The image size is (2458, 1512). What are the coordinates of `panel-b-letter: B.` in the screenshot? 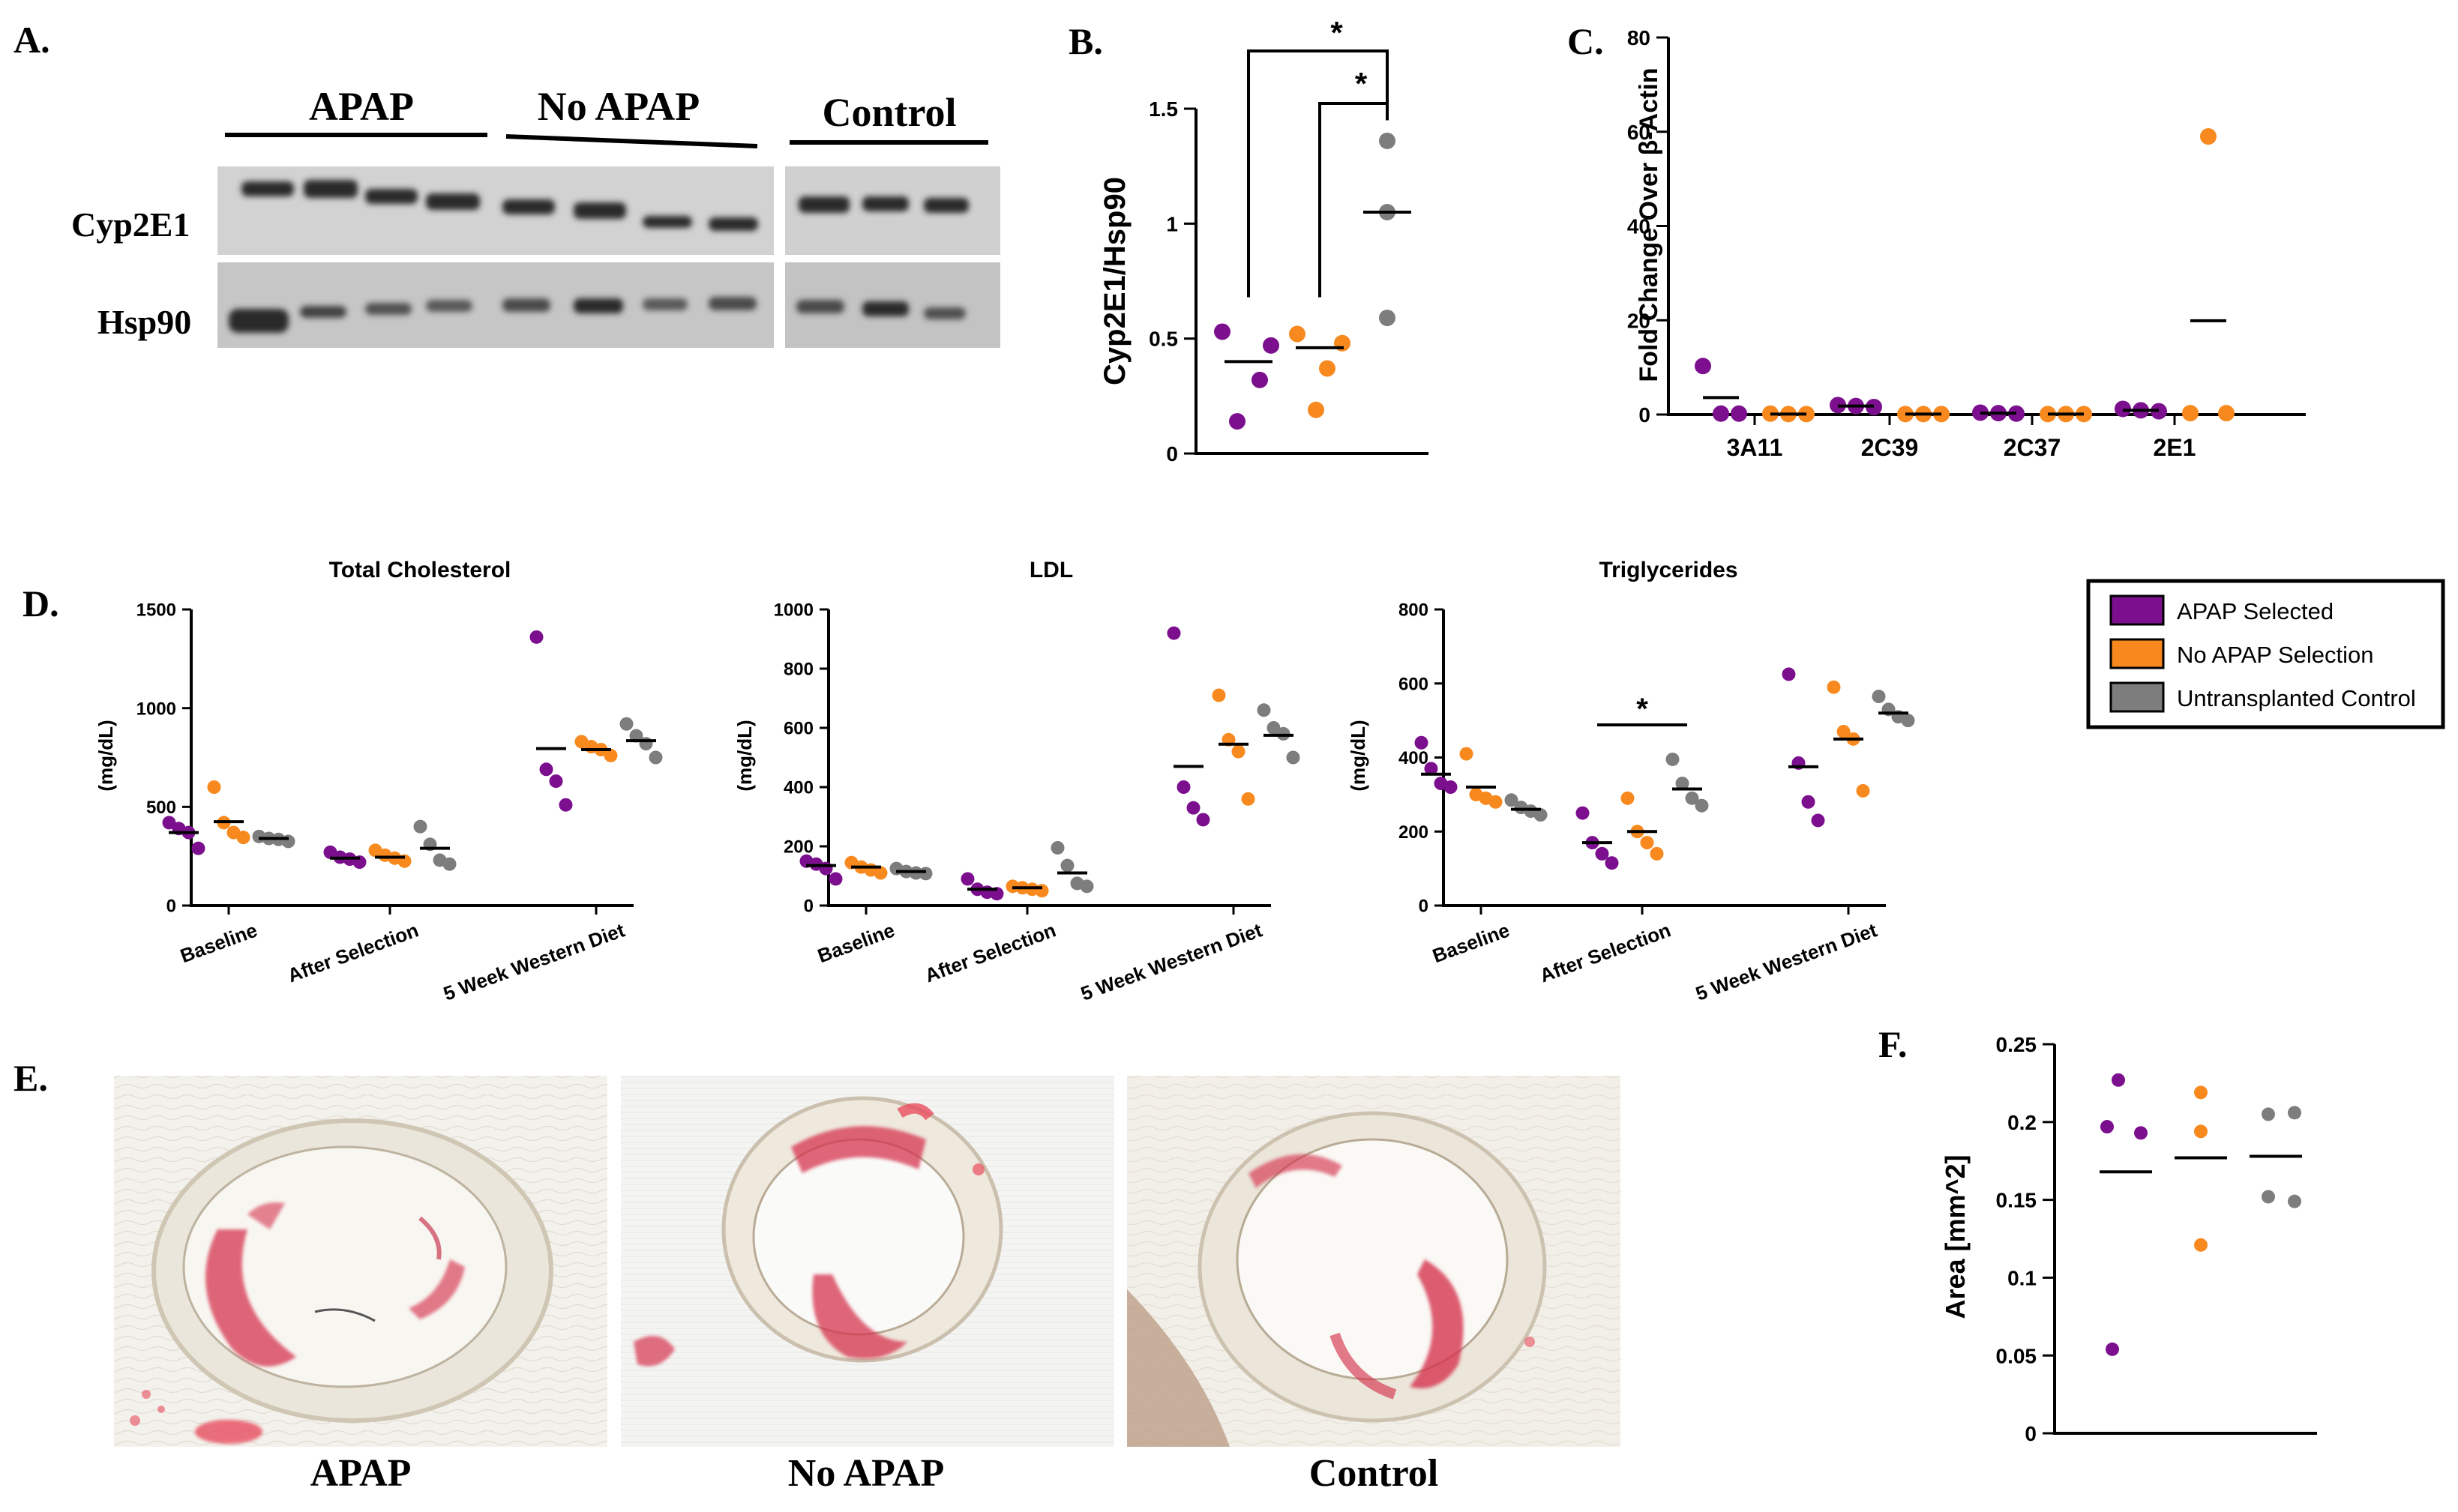 It's located at (1086, 41).